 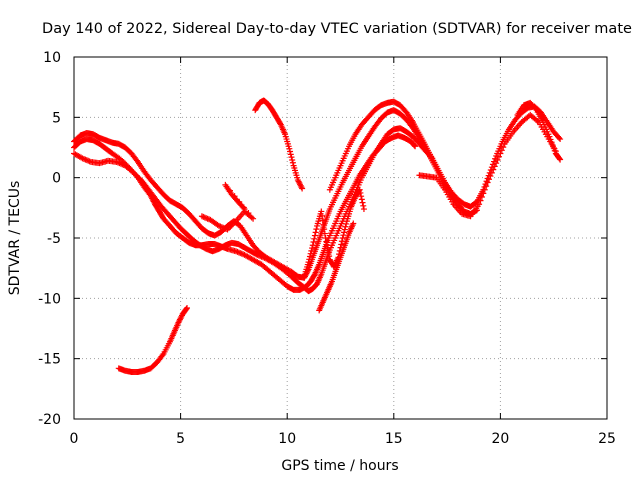 I want to click on x-tick-label: 25, so click(x=607, y=439).